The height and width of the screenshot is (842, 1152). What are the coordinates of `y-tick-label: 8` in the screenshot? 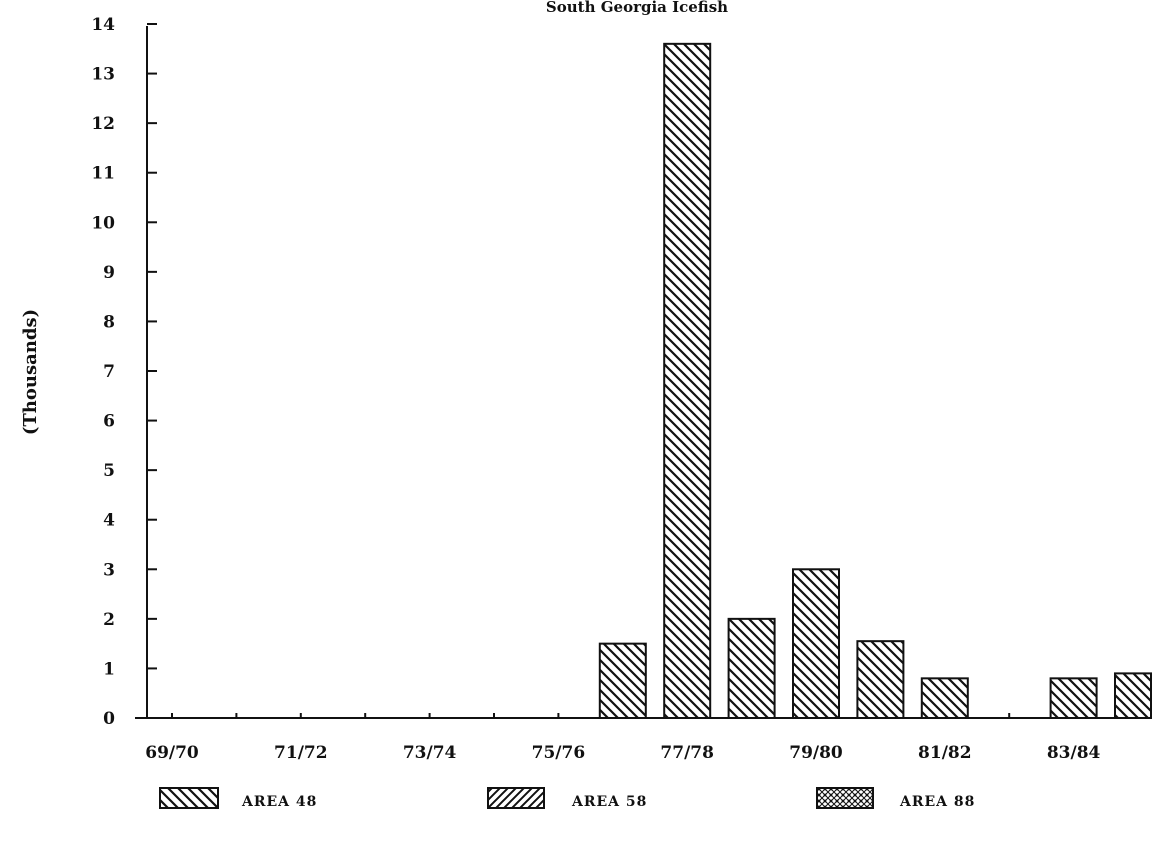 It's located at (109, 322).